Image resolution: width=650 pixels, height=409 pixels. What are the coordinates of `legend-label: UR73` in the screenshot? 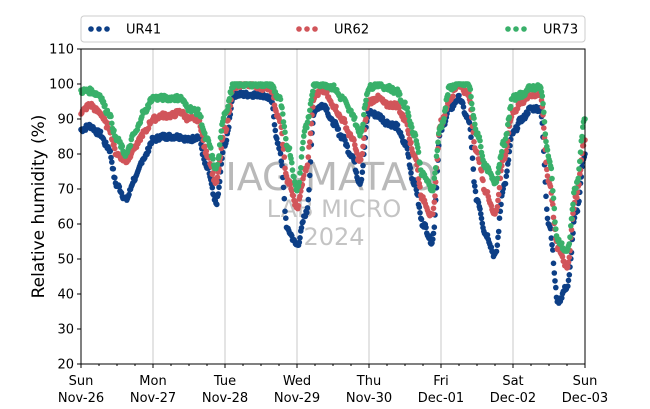 It's located at (560, 30).